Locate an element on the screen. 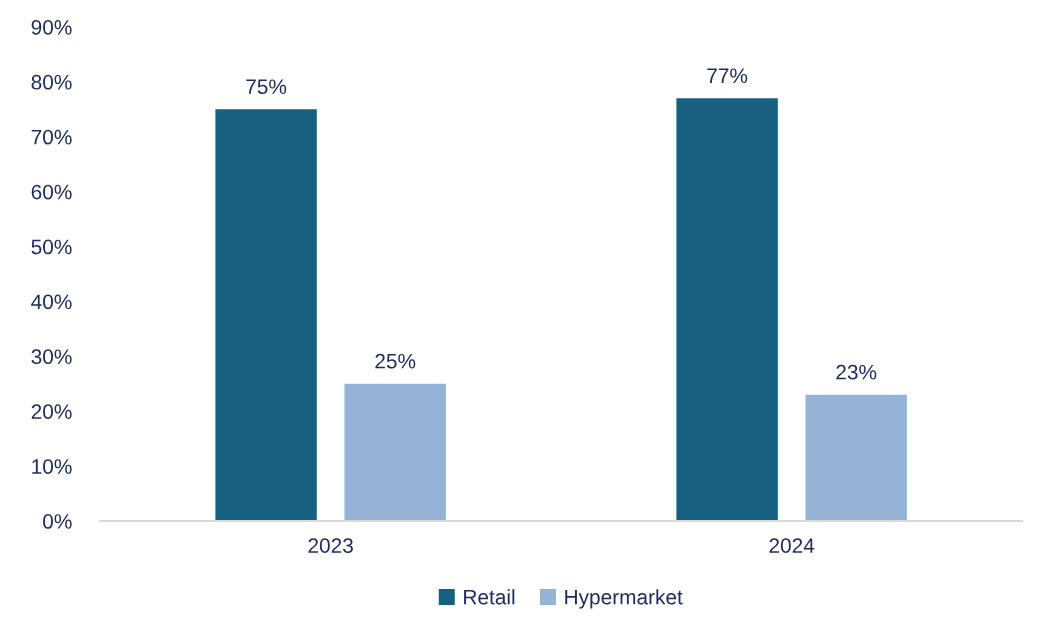 This screenshot has height=627, width=1043. legend-label: Hypermarket is located at coordinates (624, 599).